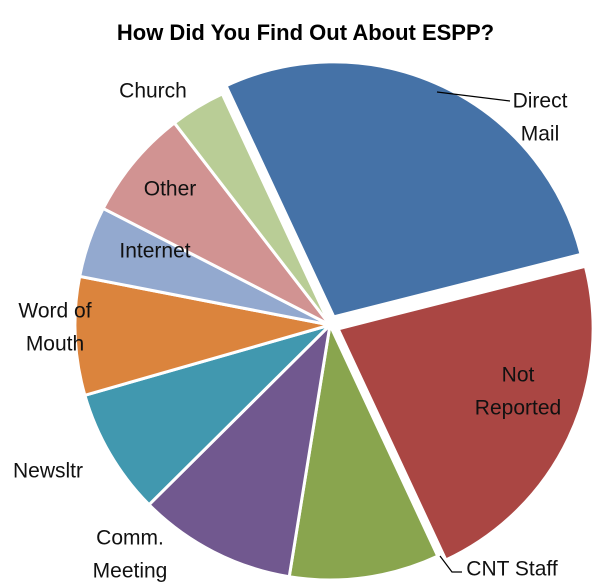  What do you see at coordinates (540, 117) in the screenshot?
I see `slice-label: Direct Mail` at bounding box center [540, 117].